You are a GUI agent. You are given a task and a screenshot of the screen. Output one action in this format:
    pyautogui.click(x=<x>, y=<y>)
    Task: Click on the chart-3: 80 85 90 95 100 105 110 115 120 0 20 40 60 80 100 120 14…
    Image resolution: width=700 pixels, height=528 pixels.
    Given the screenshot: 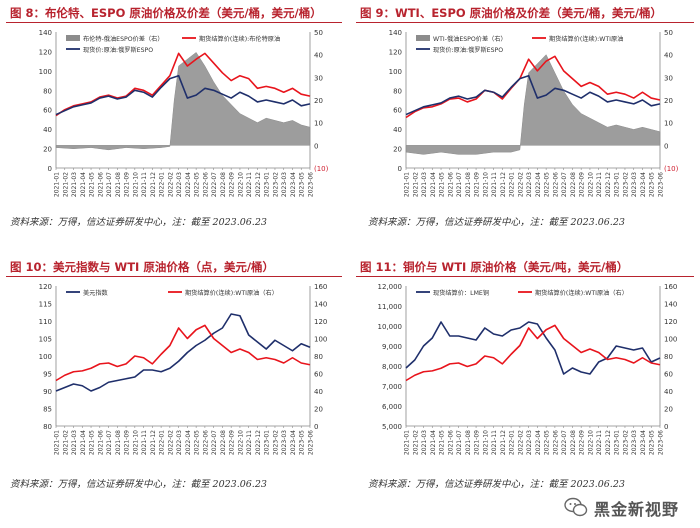 What is the action you would take?
    pyautogui.click(x=183, y=369)
    